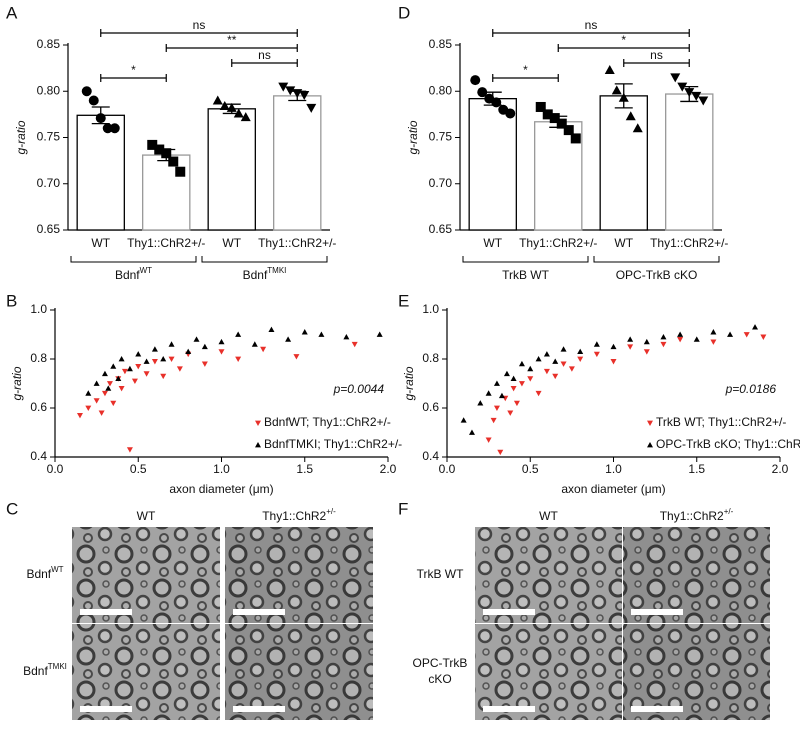  I want to click on y-tick-label: 0.80, so click(49, 90).